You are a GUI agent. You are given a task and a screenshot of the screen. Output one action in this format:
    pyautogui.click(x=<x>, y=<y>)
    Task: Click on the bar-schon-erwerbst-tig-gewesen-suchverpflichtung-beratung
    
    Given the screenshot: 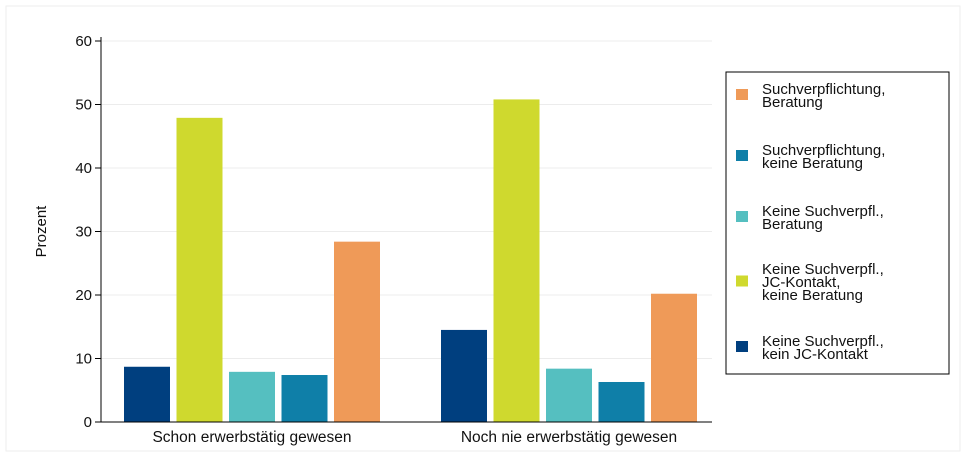 What is the action you would take?
    pyautogui.click(x=357, y=331)
    